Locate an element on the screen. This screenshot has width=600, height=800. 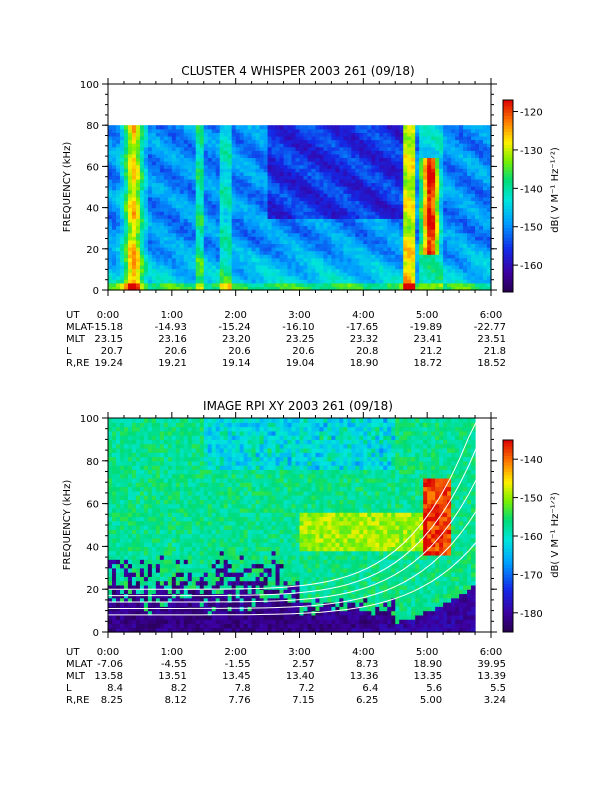
ephemeris-value: 20.8 is located at coordinates (367, 351).